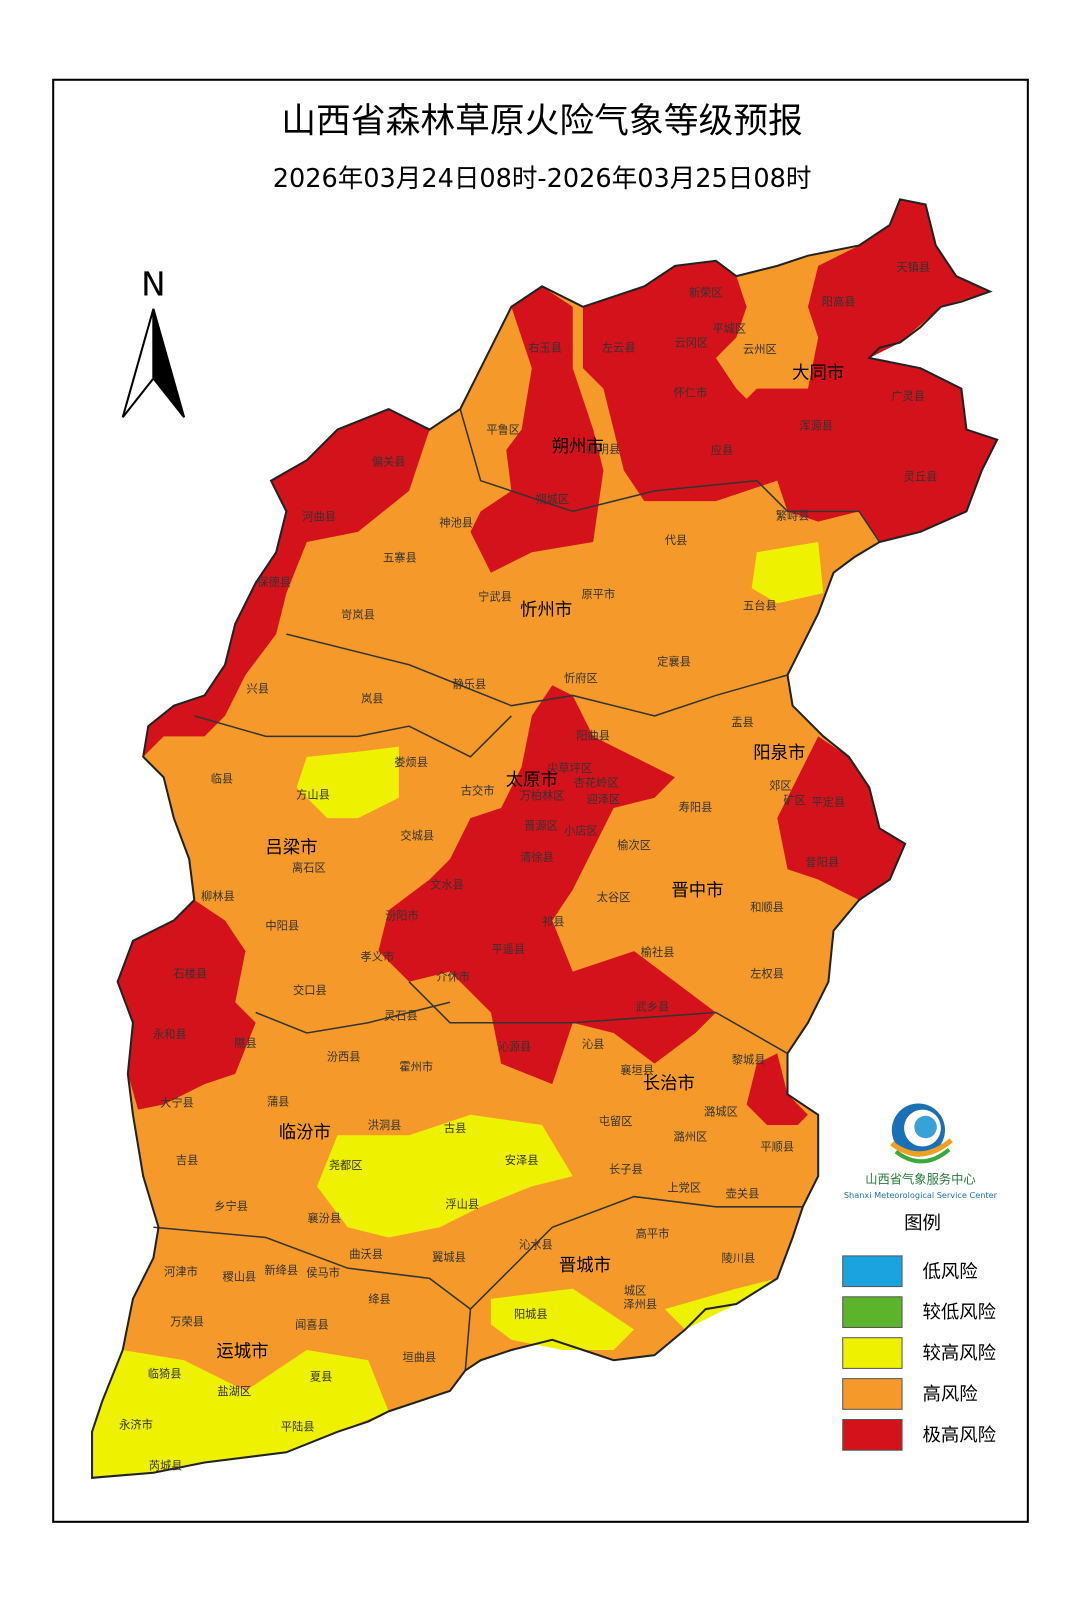  Describe the element at coordinates (674, 662) in the screenshot. I see `county-label: 定襄县` at that location.